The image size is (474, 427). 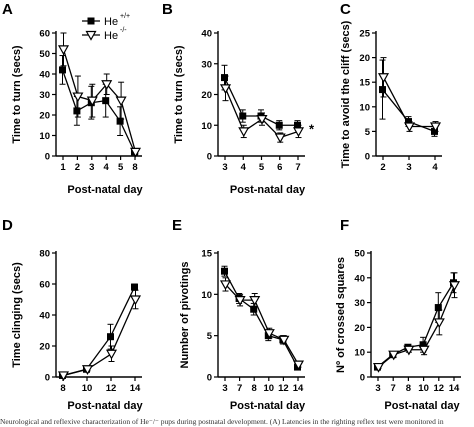 What do you see at coordinates (344, 225) in the screenshot?
I see `panel-letter: F` at bounding box center [344, 225].